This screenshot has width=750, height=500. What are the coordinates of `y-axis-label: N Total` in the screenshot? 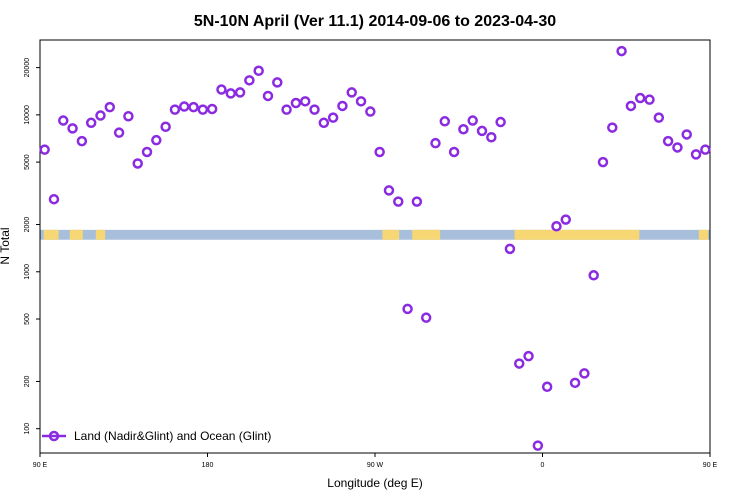 It's located at (6, 245).